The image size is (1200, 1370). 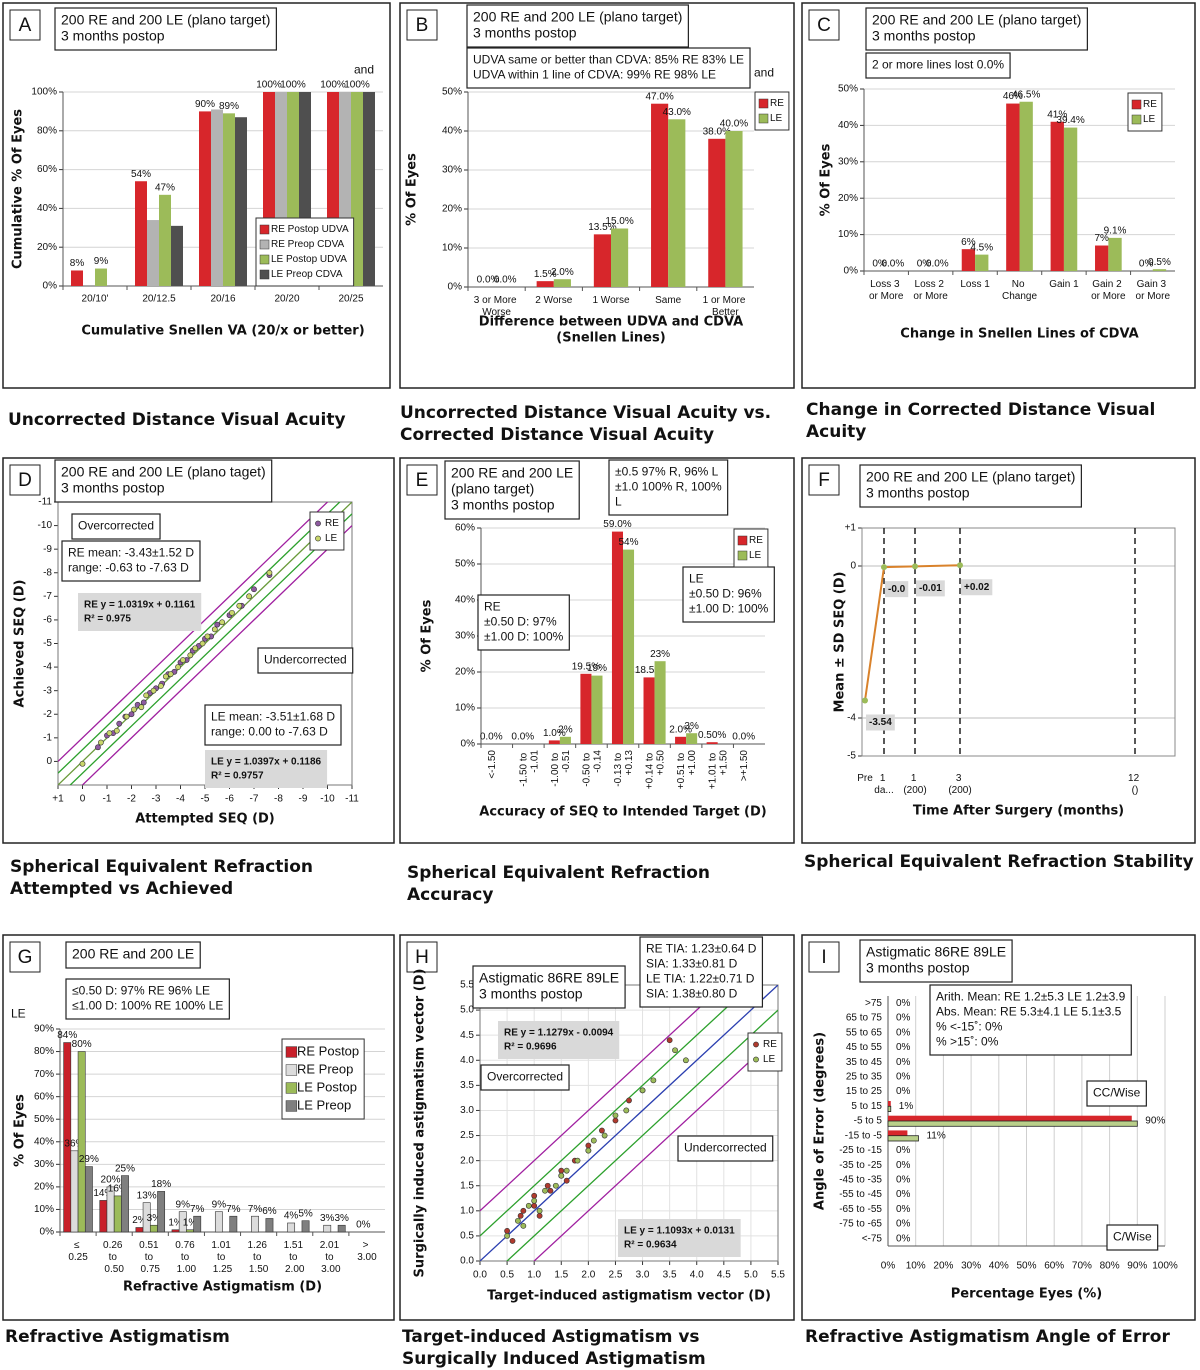 What do you see at coordinates (352, 799) in the screenshot?
I see `x-tick-label: -11` at bounding box center [352, 799].